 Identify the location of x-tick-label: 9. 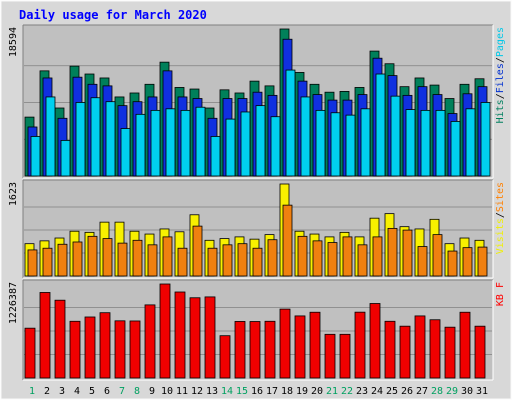
(152, 391).